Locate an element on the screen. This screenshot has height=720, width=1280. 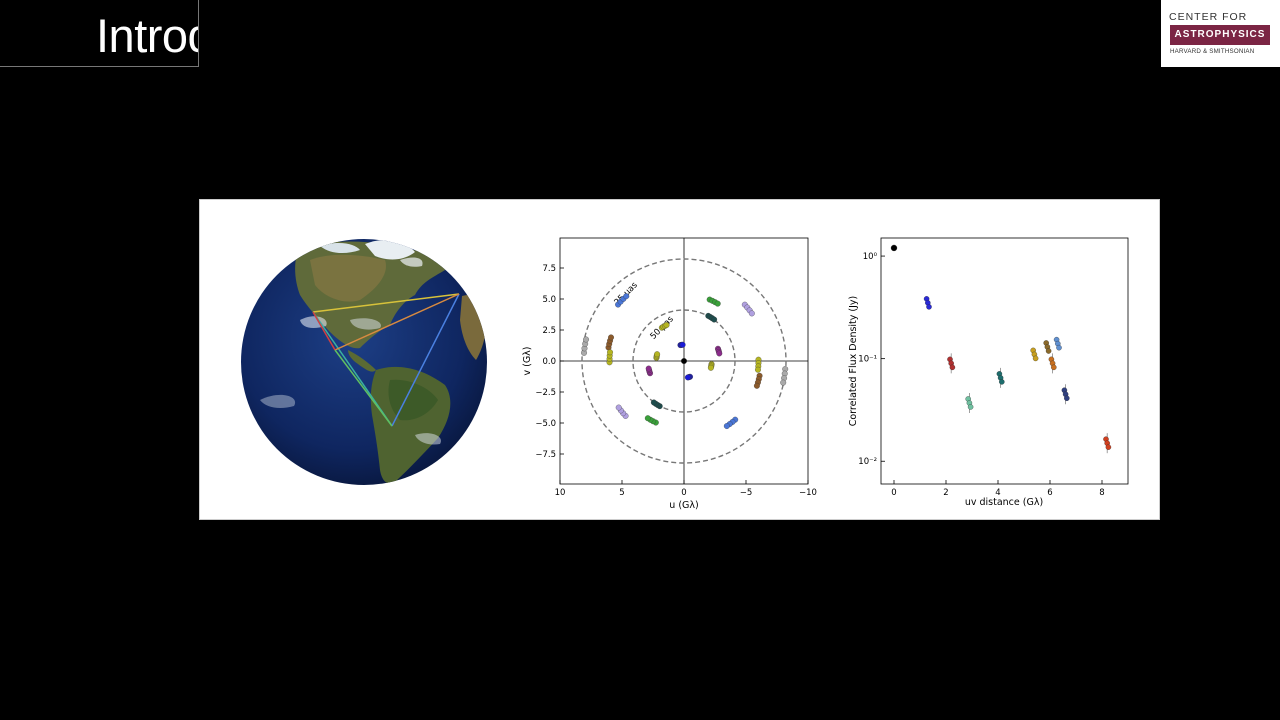
flux-xlabel: uv distance (Gλ) is located at coordinates (1004, 502).